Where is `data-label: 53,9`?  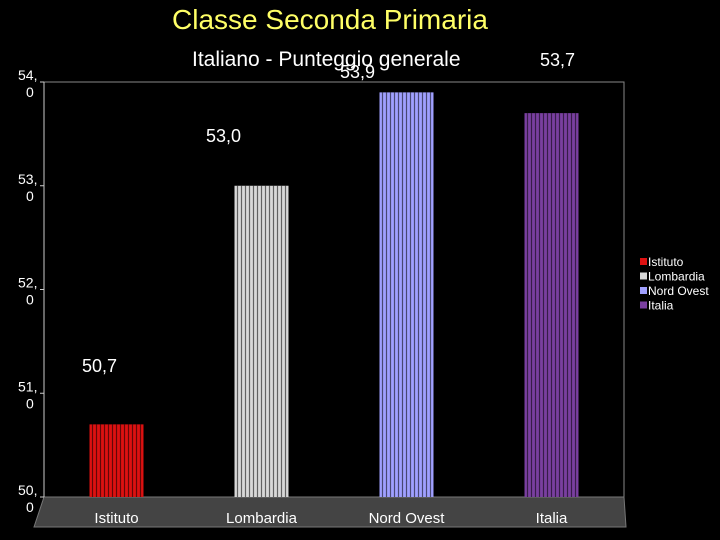
data-label: 53,9 is located at coordinates (357, 72).